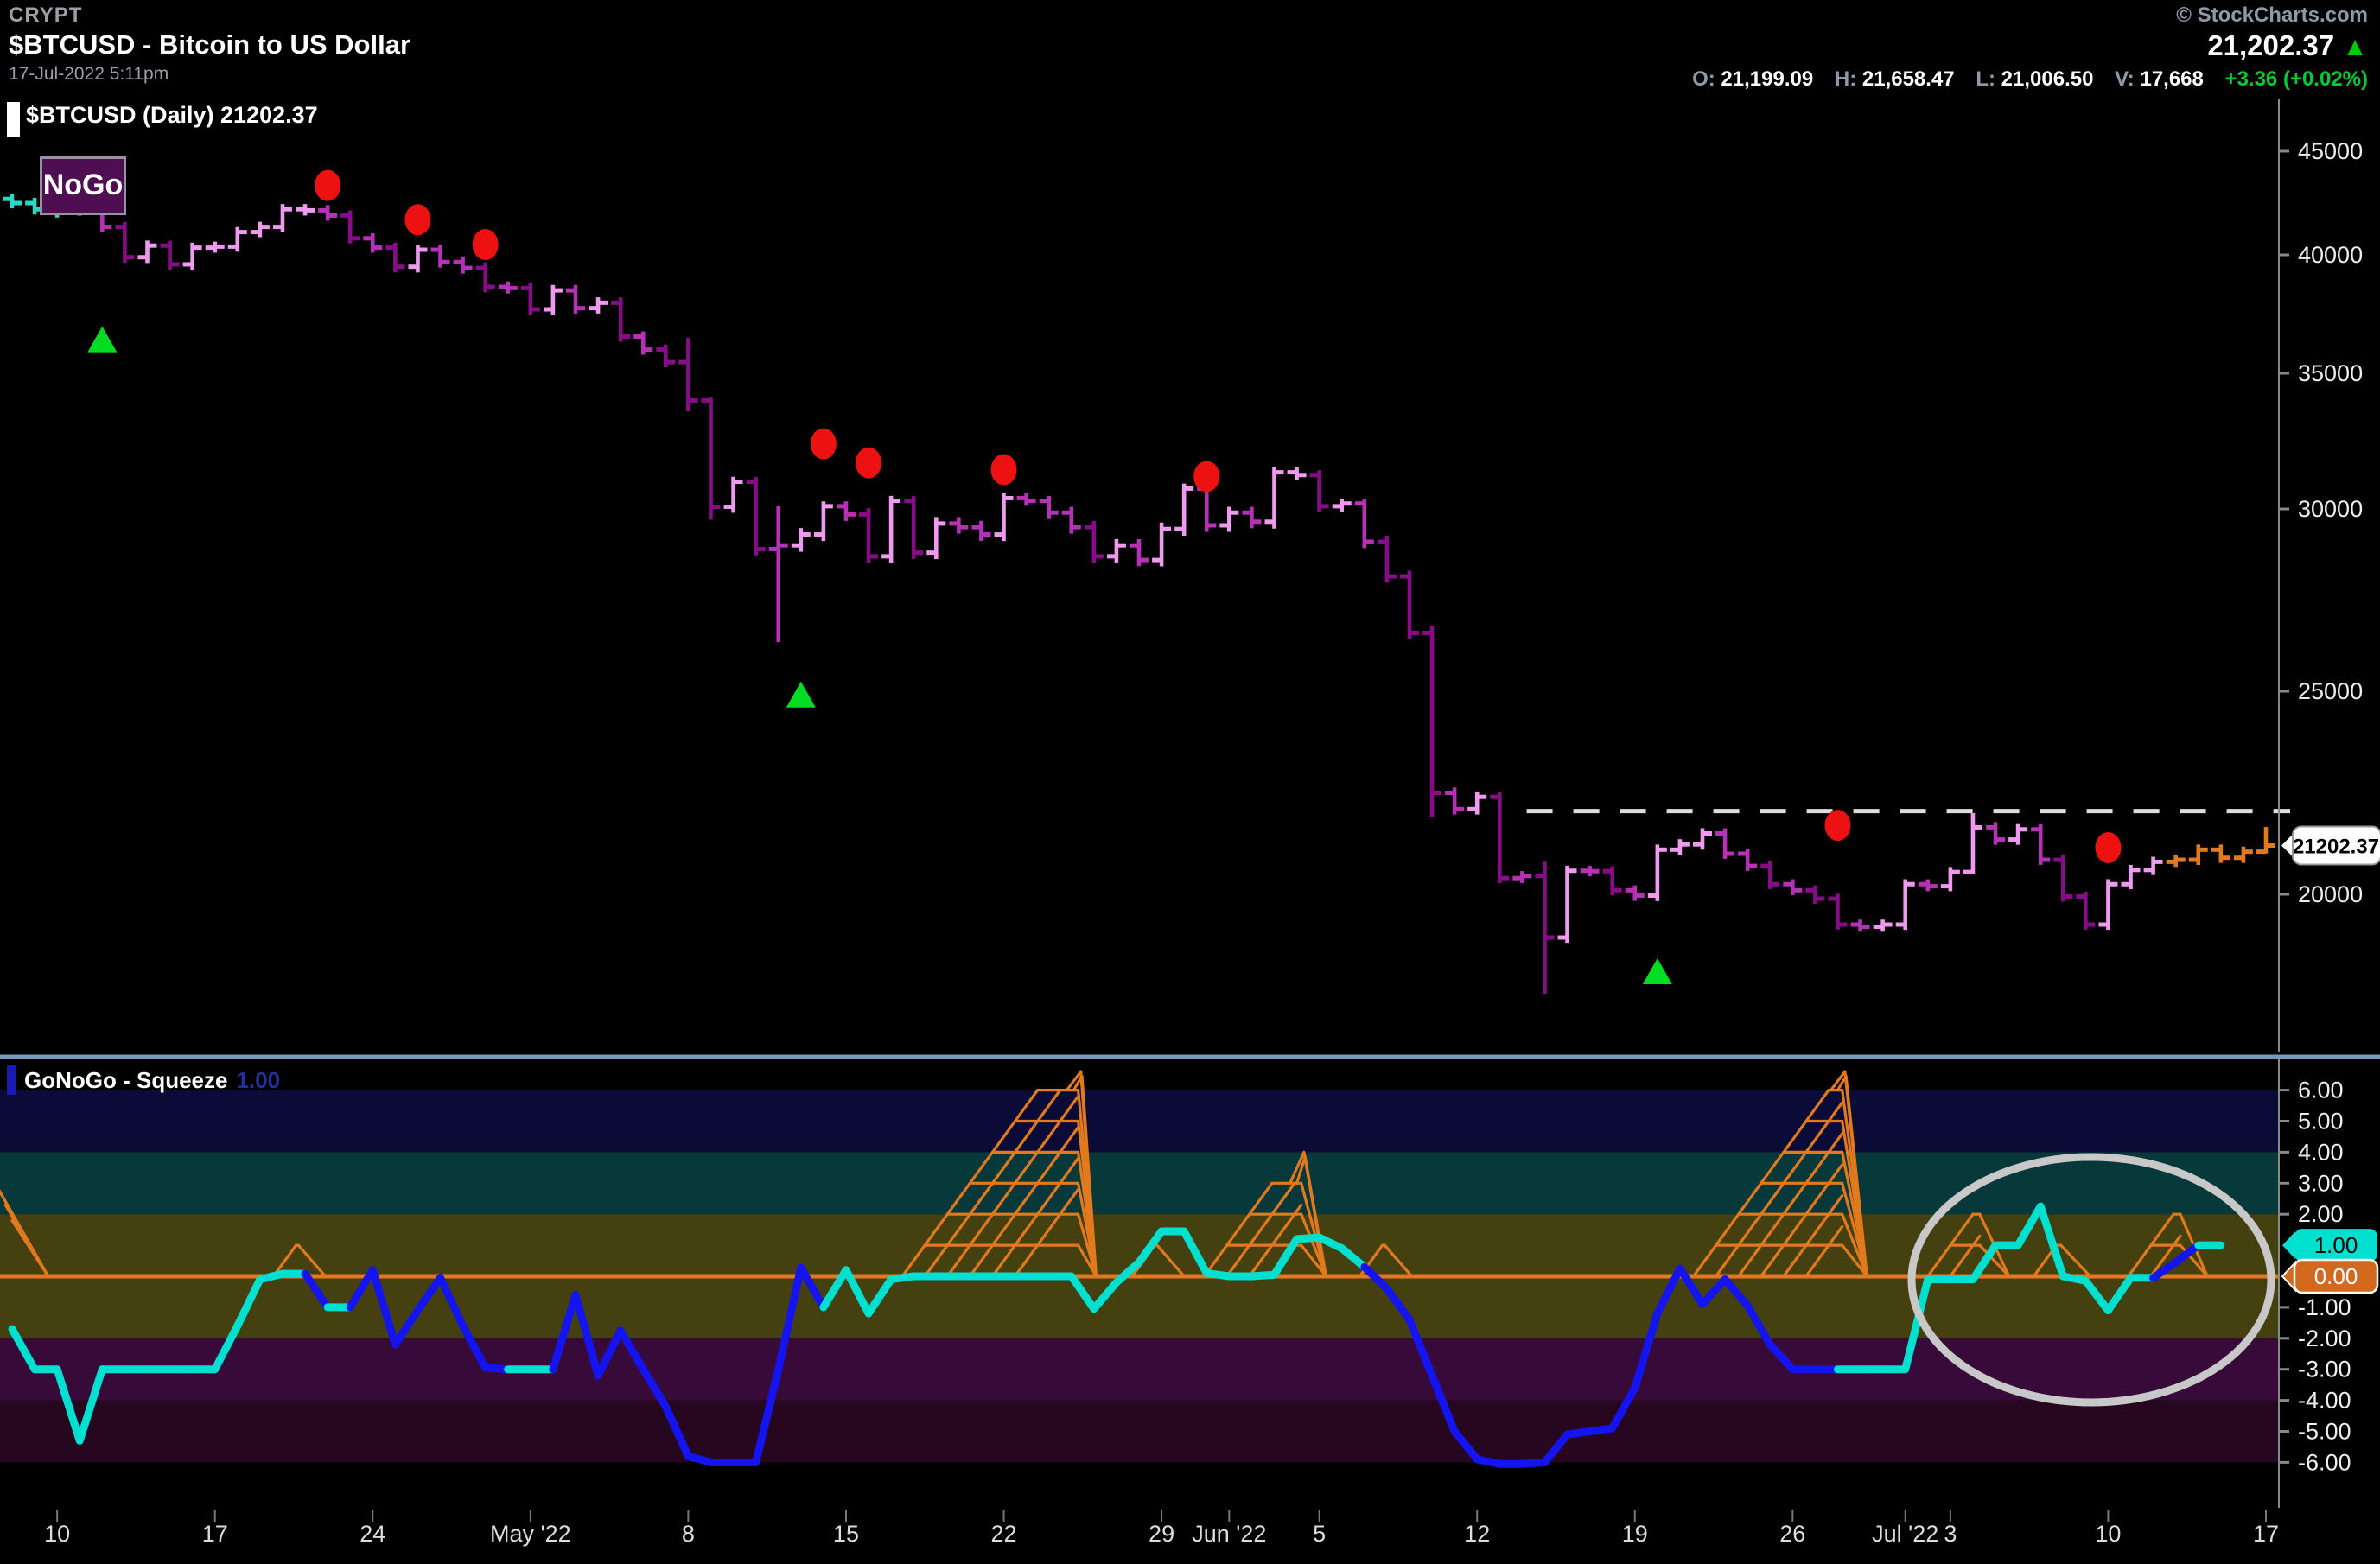 Image resolution: width=2380 pixels, height=1564 pixels. Describe the element at coordinates (1905, 1534) in the screenshot. I see `x-axis-label: Jul '22` at that location.